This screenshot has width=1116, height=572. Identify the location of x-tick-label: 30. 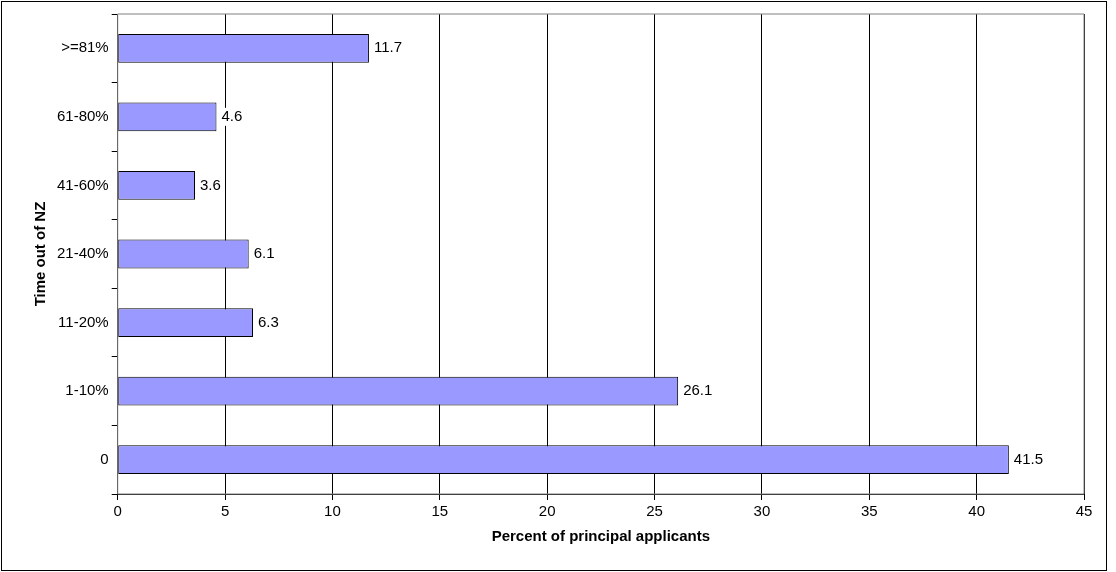
(762, 511).